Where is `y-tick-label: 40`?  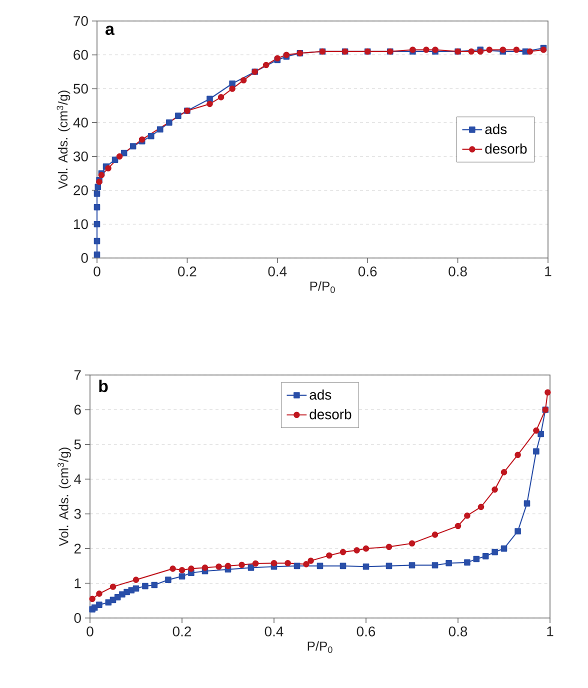 y-tick-label: 40 is located at coordinates (80, 123).